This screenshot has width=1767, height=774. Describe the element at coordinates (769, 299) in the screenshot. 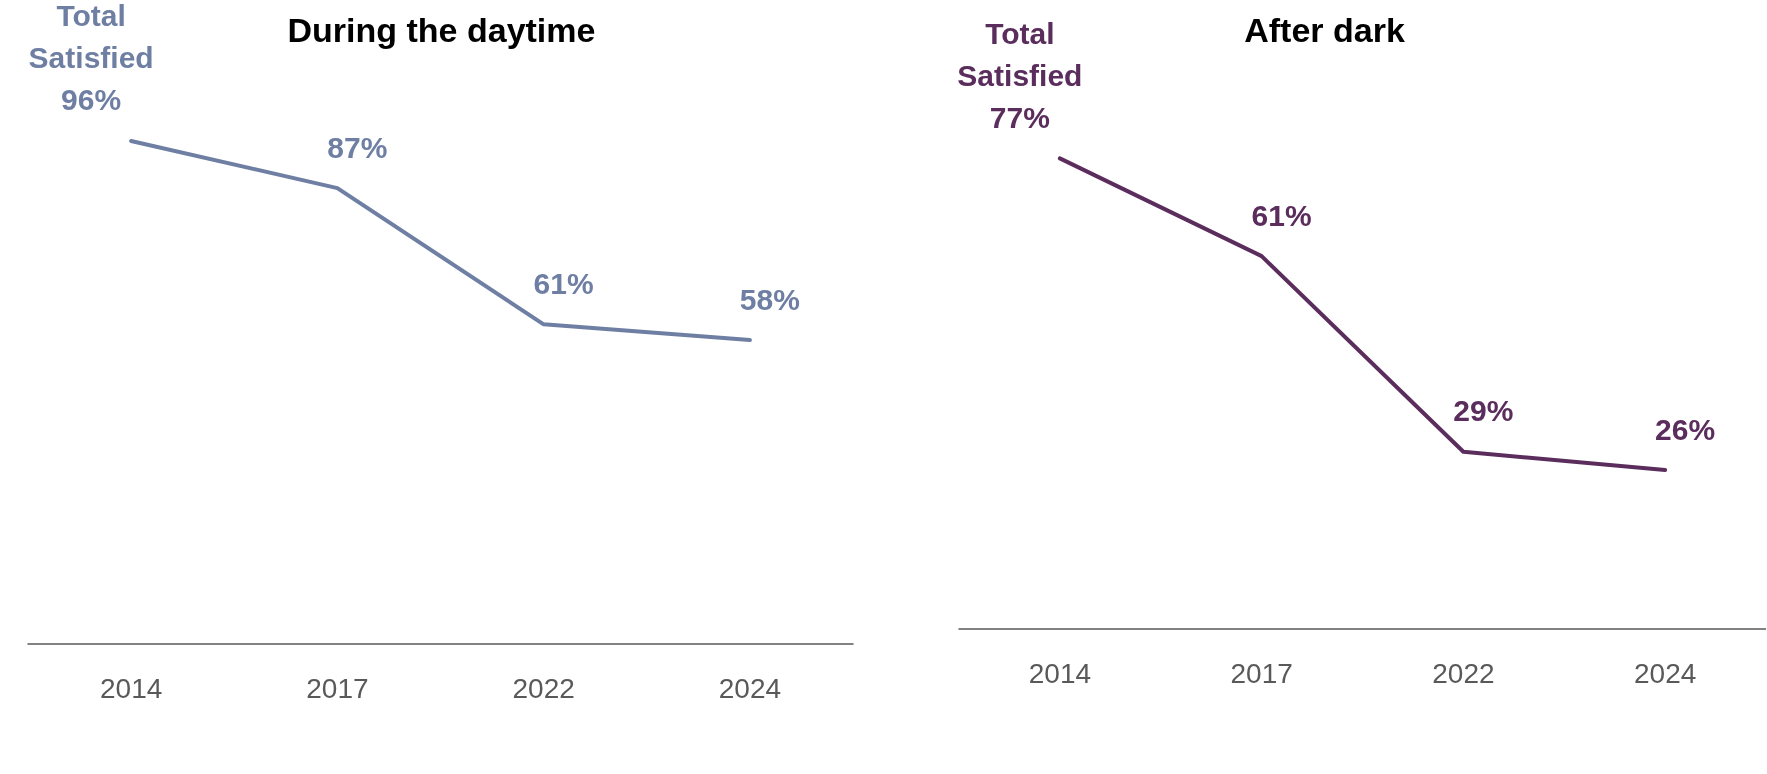

I see `data-label: 58%` at that location.